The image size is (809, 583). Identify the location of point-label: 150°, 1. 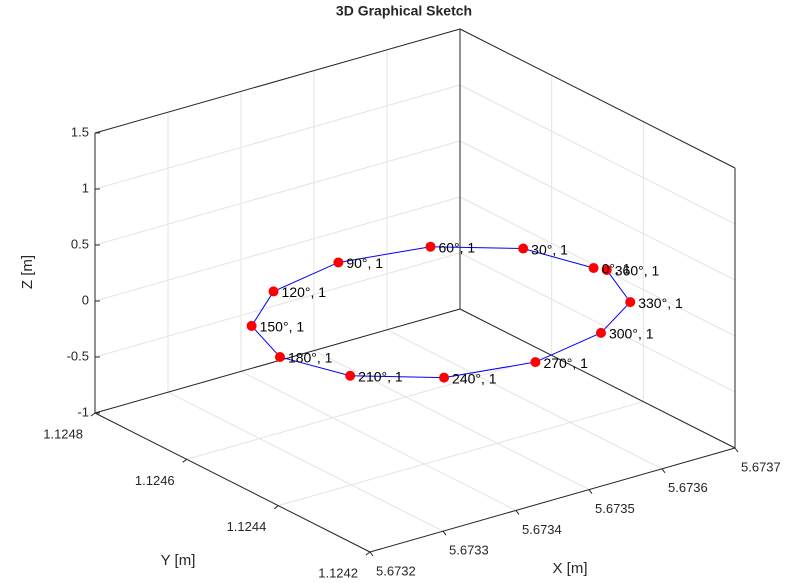
(282, 327).